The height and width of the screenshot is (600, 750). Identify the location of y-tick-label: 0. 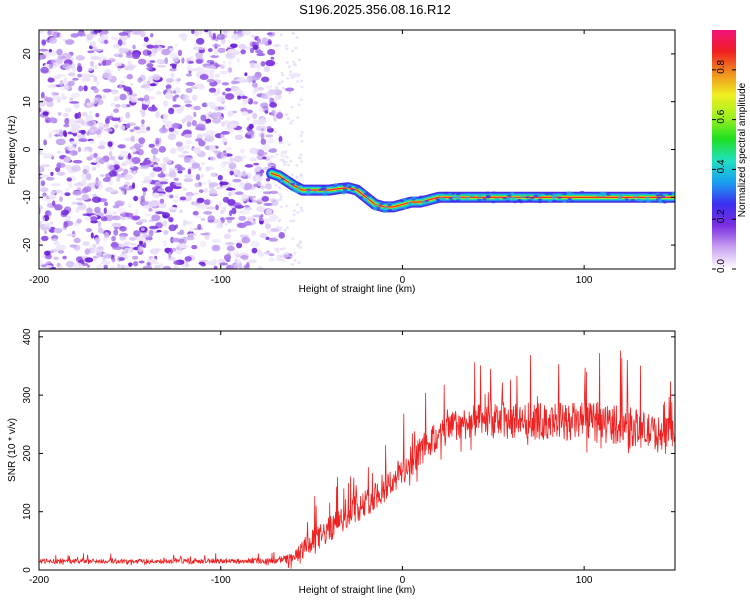
(27, 149).